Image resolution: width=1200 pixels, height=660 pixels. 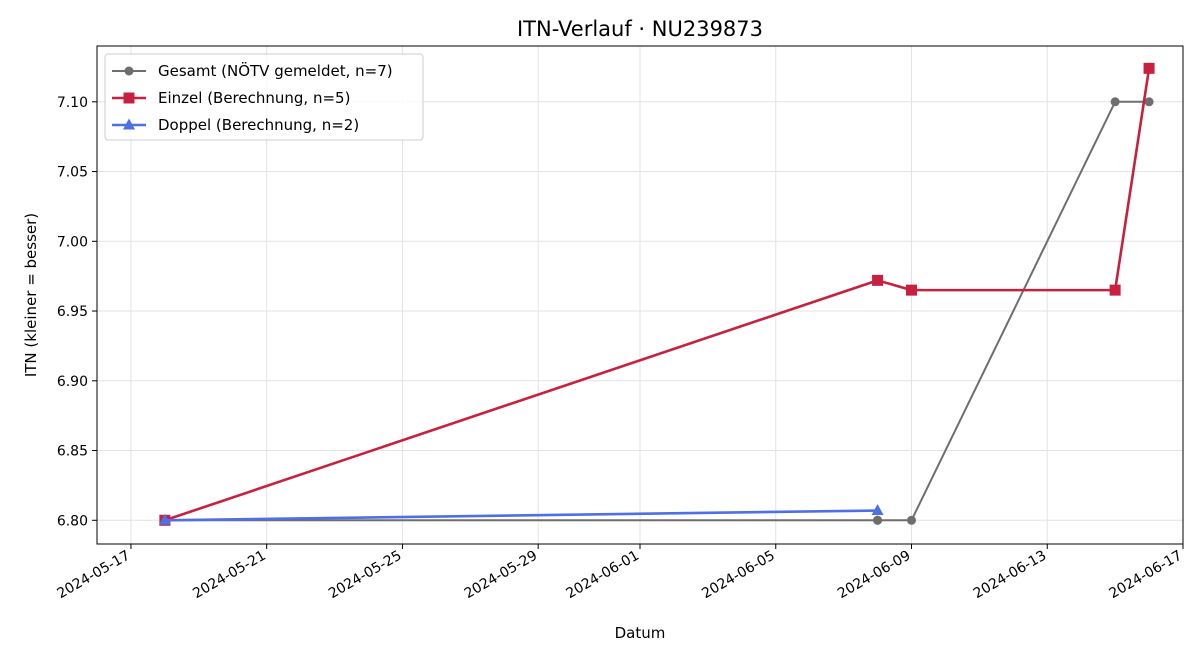 What do you see at coordinates (275, 70) in the screenshot?
I see `legend-label: Gesamt (NÖTV gemeldet, n=7)` at bounding box center [275, 70].